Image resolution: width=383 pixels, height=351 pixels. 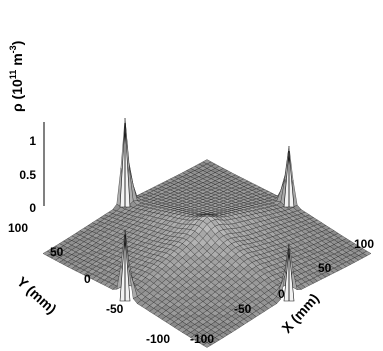 I want to click on x-tick-neg100: -100, so click(x=202, y=339).